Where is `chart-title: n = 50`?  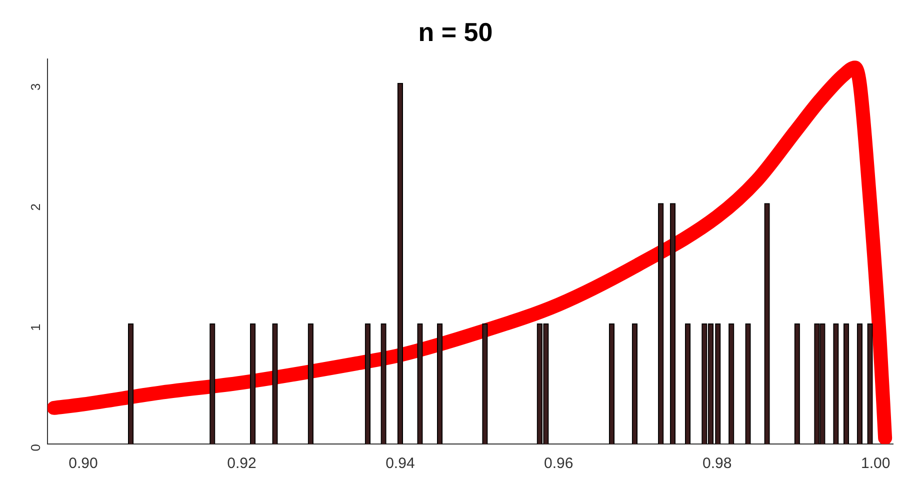 chart-title: n = 50 is located at coordinates (455, 31).